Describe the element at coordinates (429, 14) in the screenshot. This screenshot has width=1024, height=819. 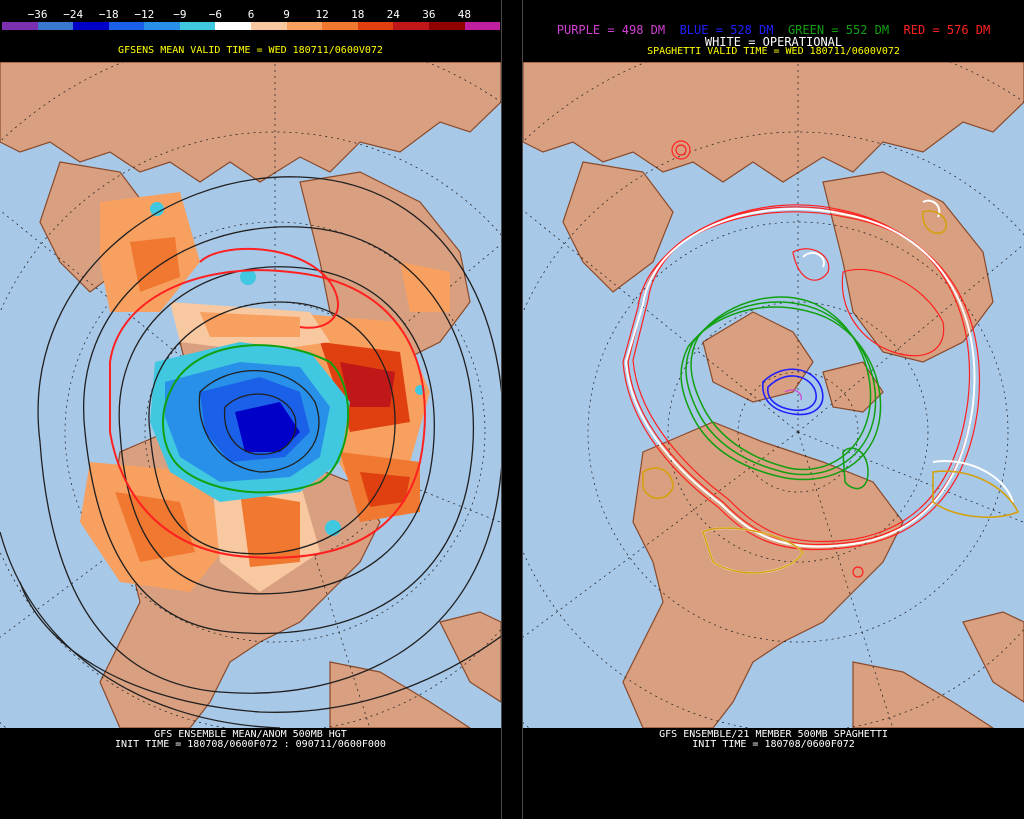
I see `colorbar-label: 36` at that location.